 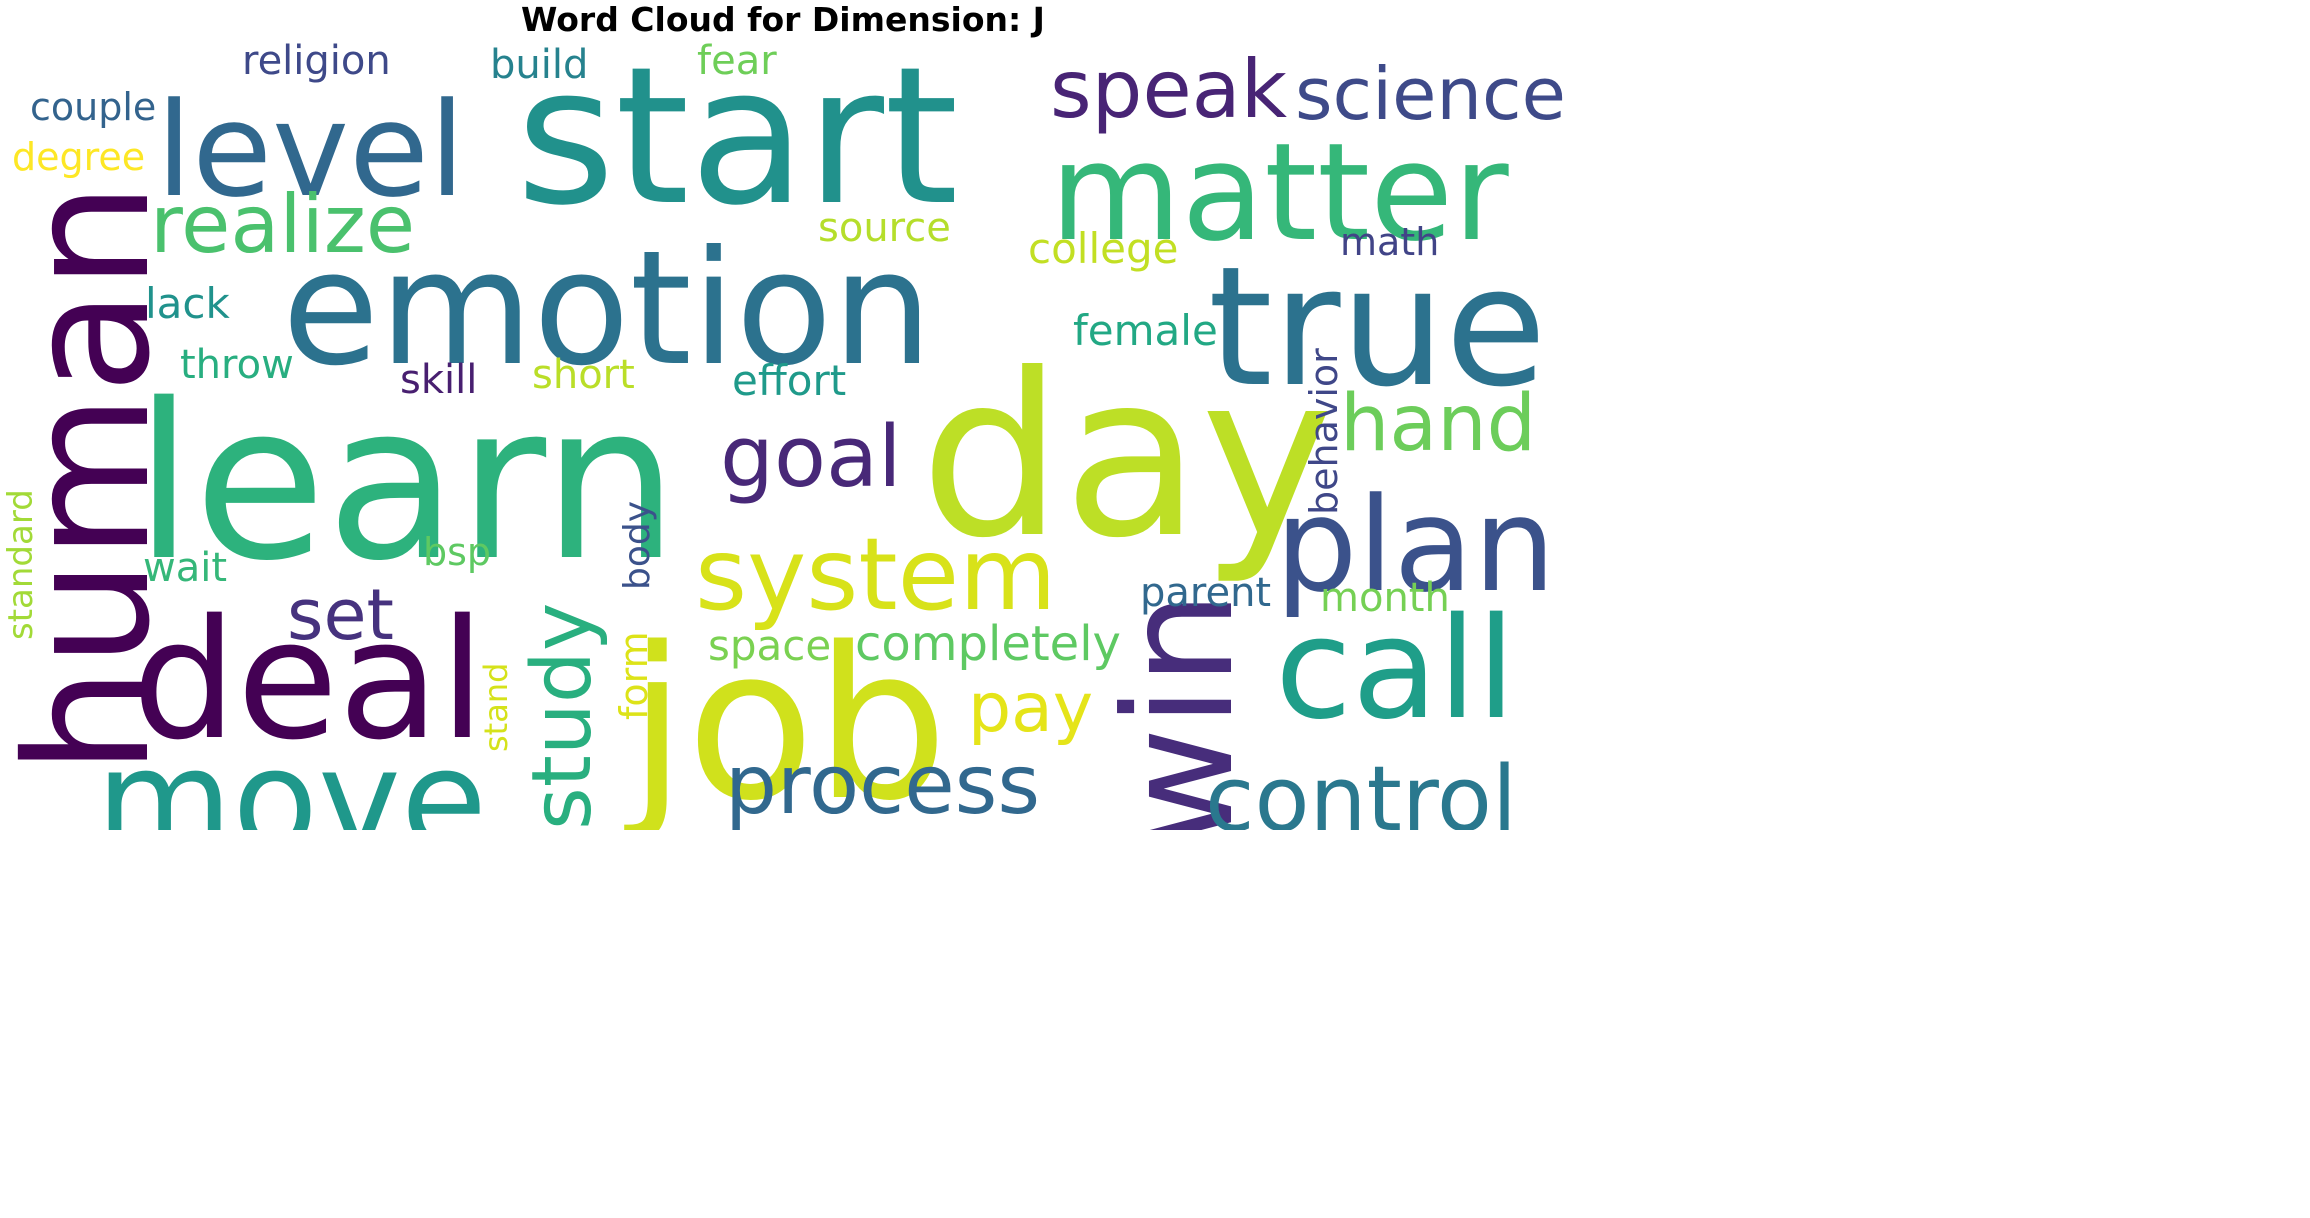 What do you see at coordinates (1390, 242) in the screenshot?
I see `word-math: math` at bounding box center [1390, 242].